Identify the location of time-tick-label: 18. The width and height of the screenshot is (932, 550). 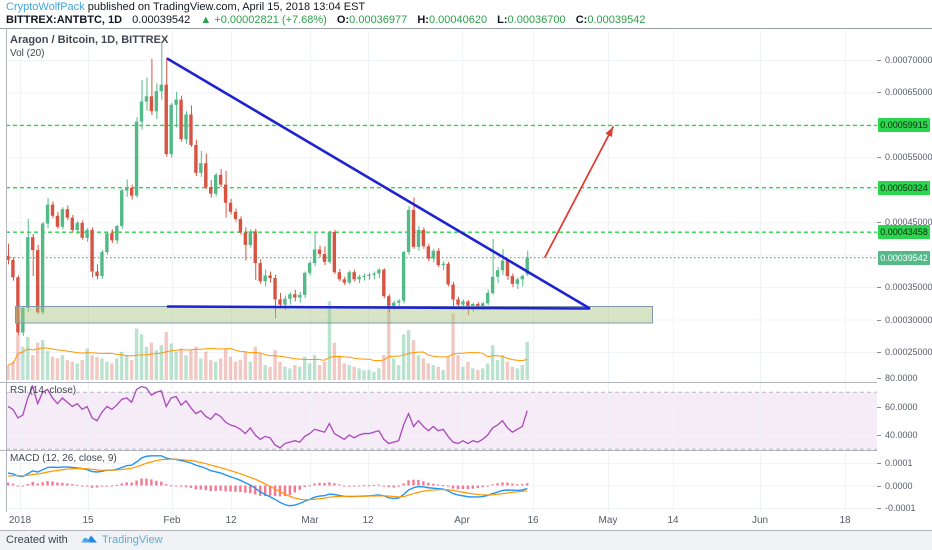
(845, 520).